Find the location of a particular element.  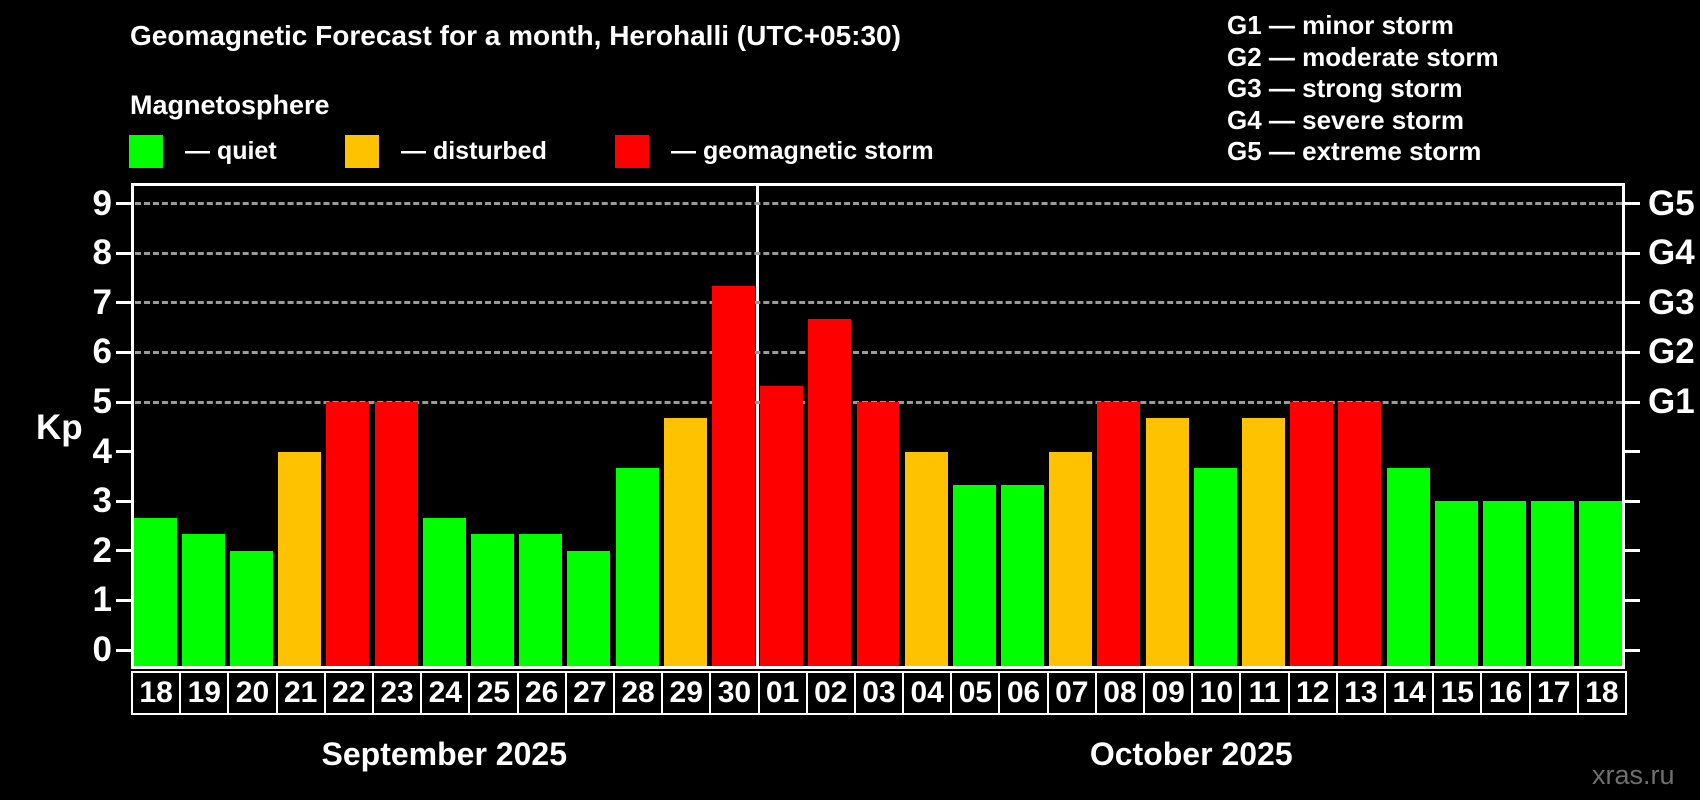

day-label: 03 is located at coordinates (879, 693).